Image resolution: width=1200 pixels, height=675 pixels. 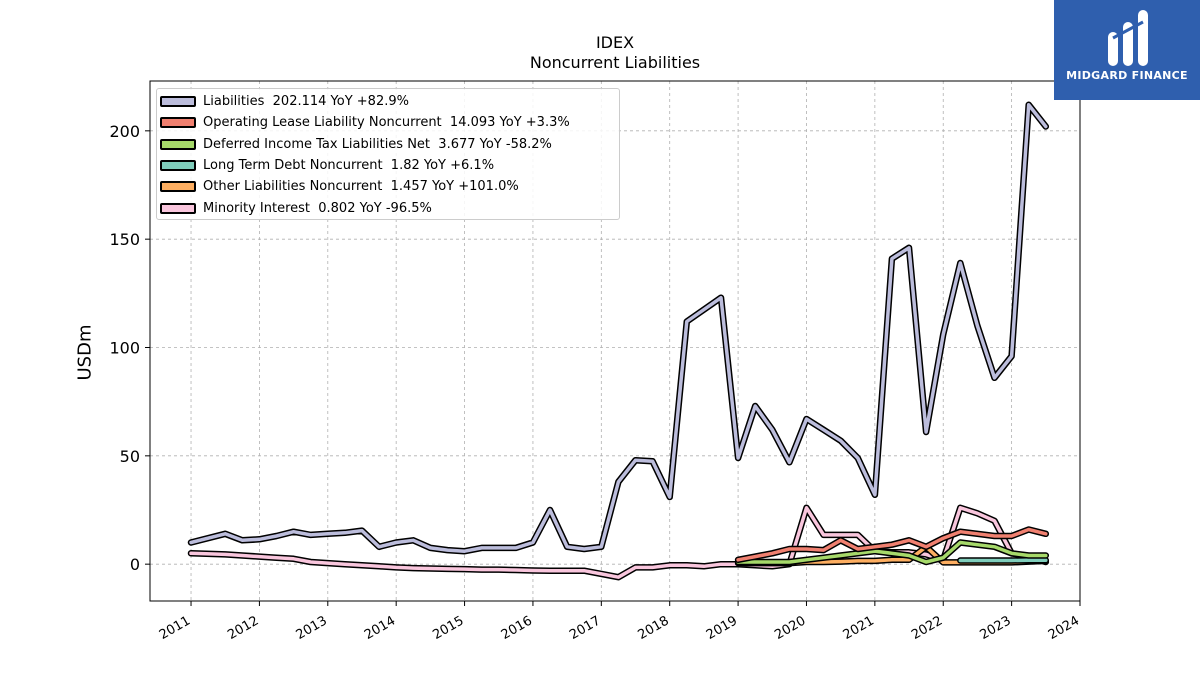 I want to click on x-tick-label: 2012, so click(x=243, y=628).